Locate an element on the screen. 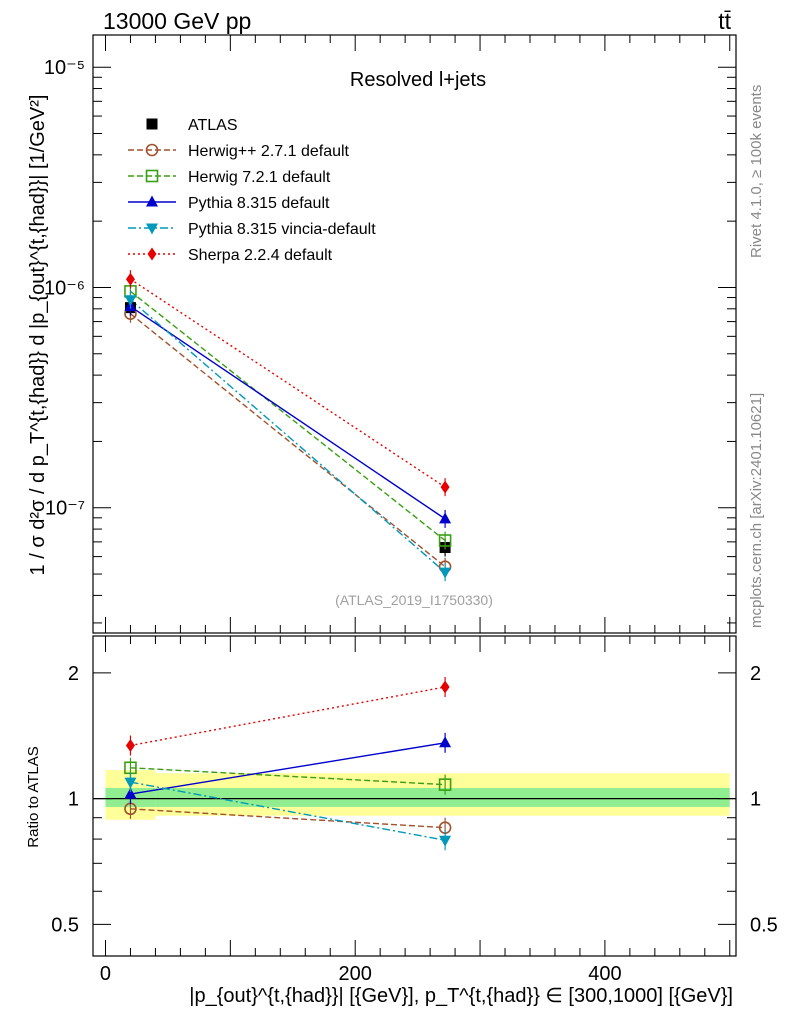 The width and height of the screenshot is (786, 1024). main-y-tick-label: 10⁻⁵ is located at coordinates (64, 68).